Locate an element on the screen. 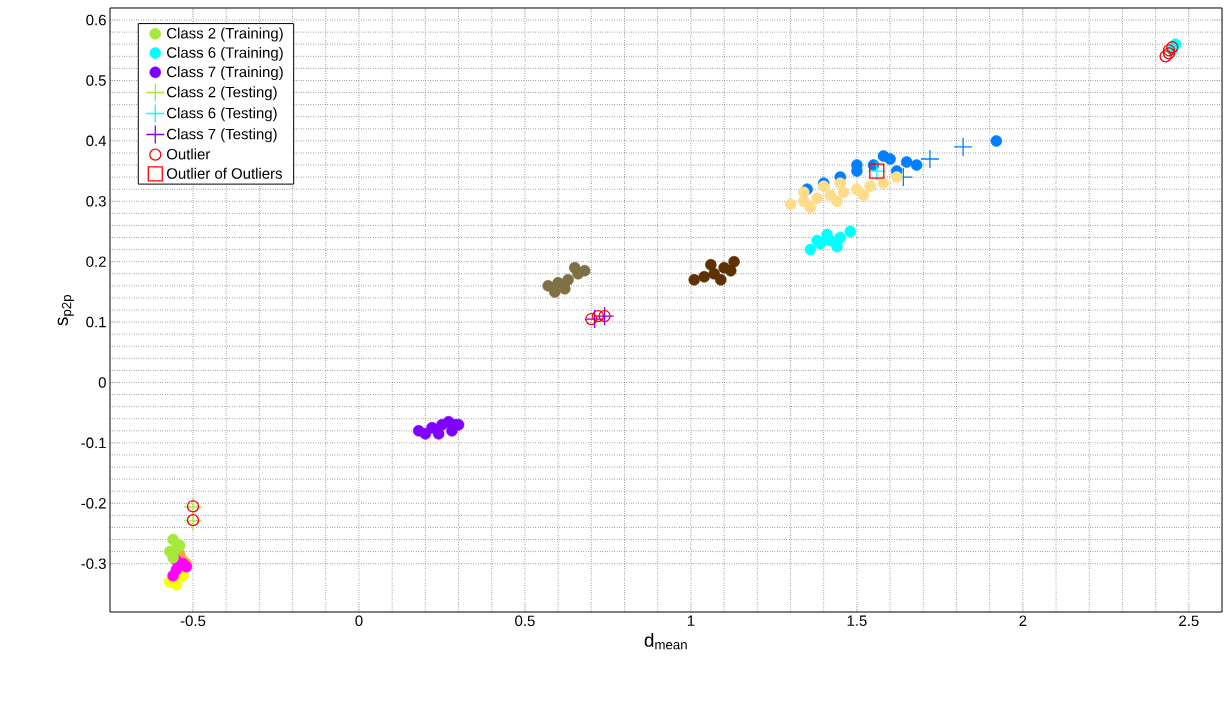 The image size is (1226, 708). legend-label: Outlier of Outliers is located at coordinates (224, 173).